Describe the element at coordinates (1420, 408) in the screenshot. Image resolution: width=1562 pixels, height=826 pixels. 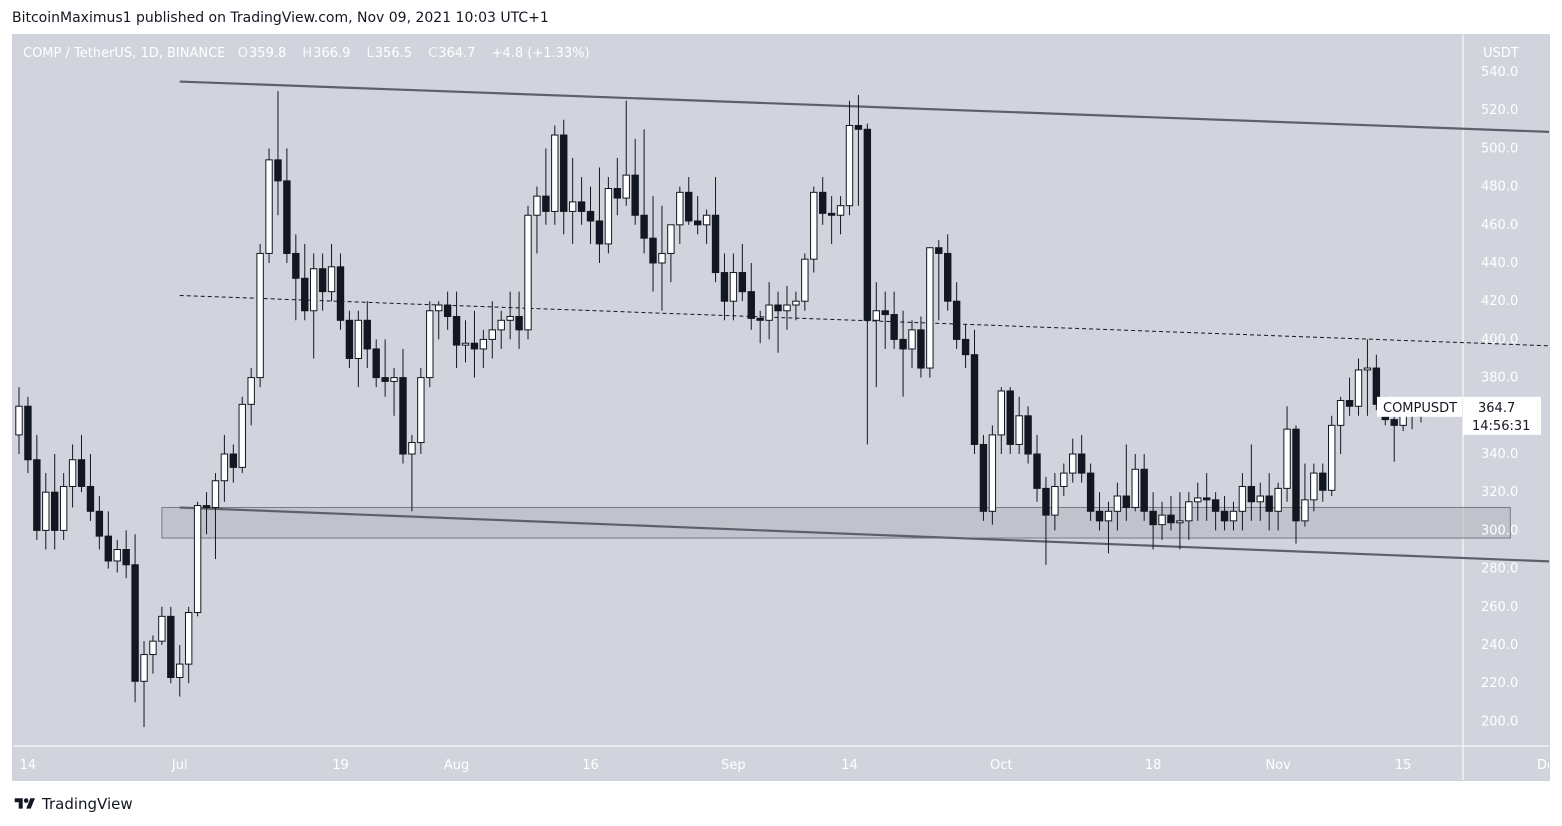
I see `last-price-symbol: COMPUSDT` at that location.